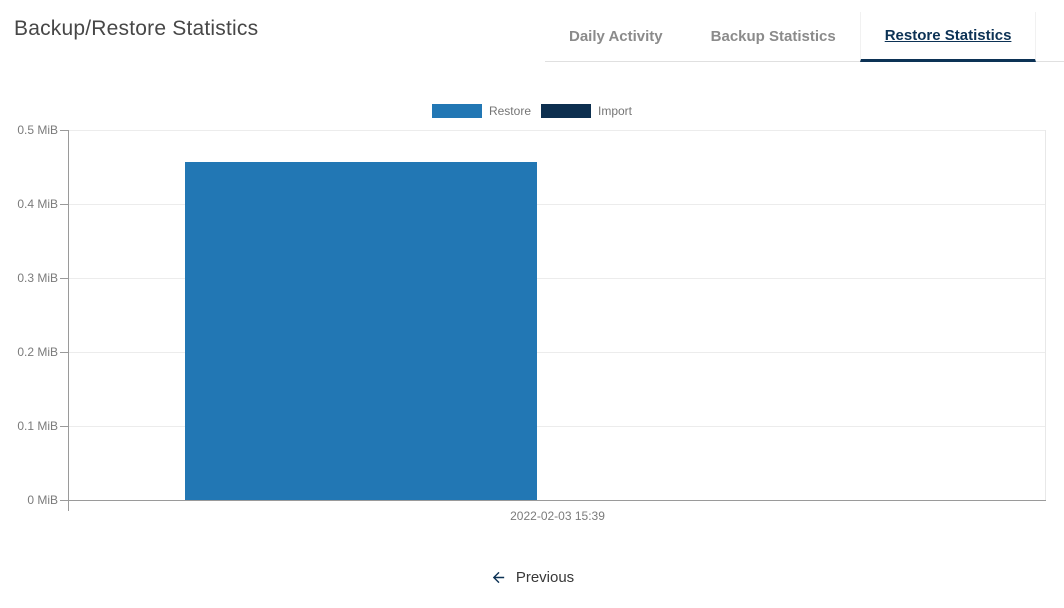 The height and width of the screenshot is (608, 1064). What do you see at coordinates (68, 320) in the screenshot?
I see `y-axis-line` at bounding box center [68, 320].